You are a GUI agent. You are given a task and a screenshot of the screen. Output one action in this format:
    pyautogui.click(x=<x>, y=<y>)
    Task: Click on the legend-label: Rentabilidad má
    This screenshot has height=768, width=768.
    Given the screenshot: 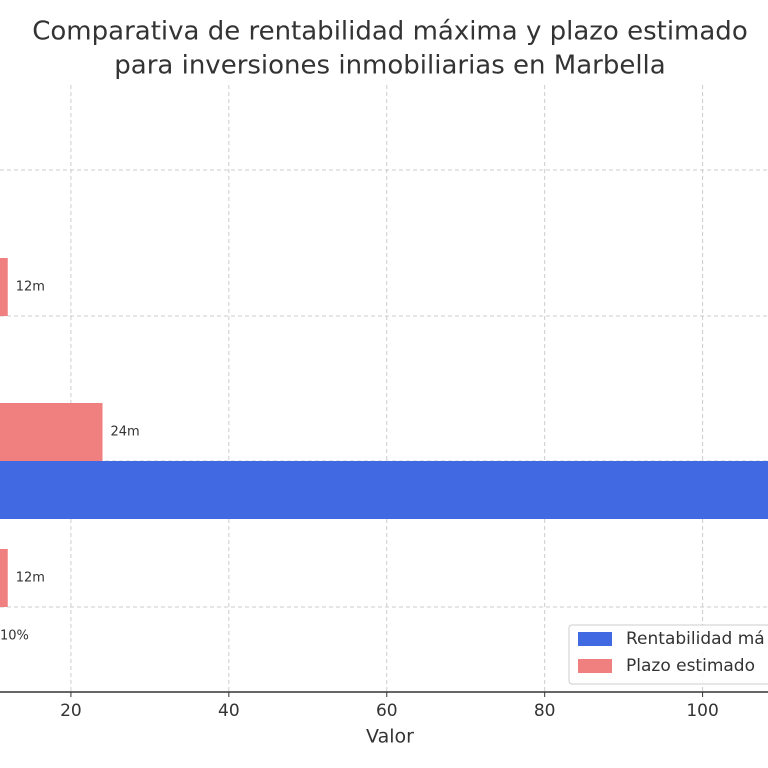 What is the action you would take?
    pyautogui.click(x=695, y=639)
    